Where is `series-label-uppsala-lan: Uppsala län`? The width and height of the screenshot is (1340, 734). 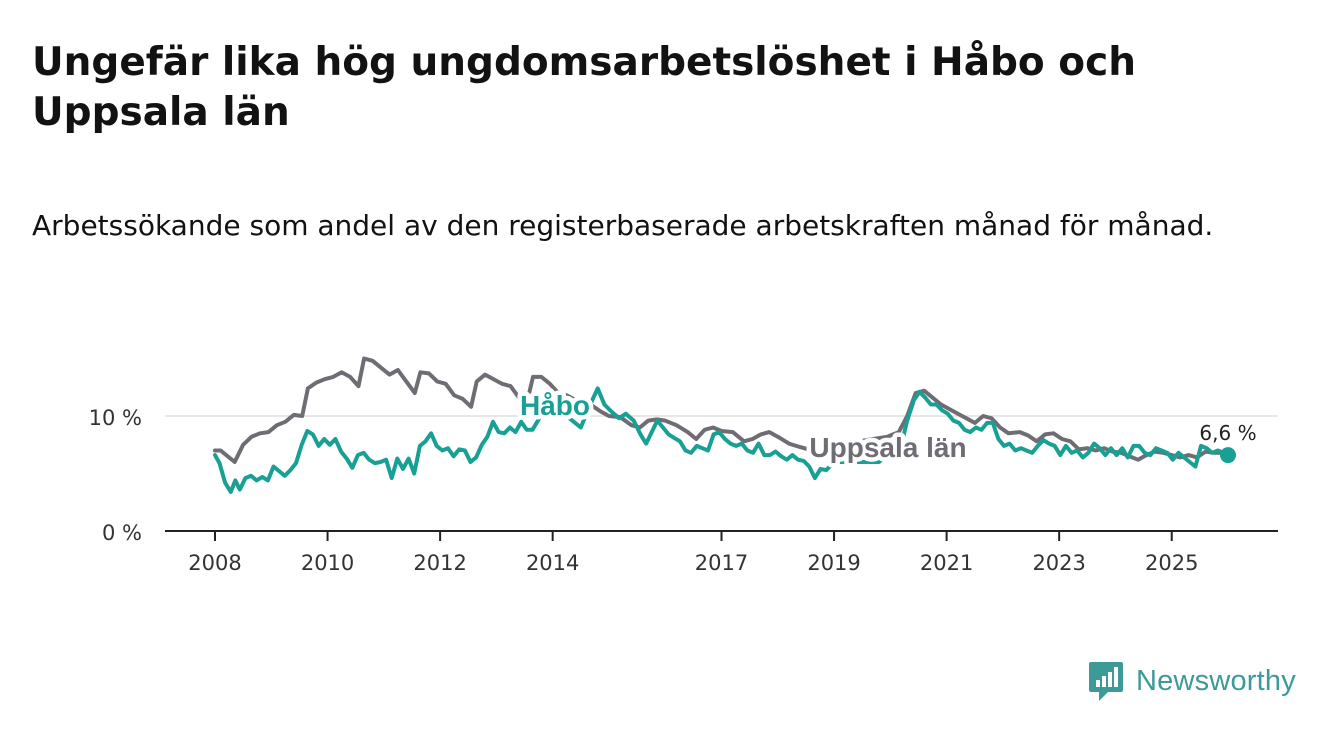
series-label-uppsala-lan: Uppsala län is located at coordinates (887, 447).